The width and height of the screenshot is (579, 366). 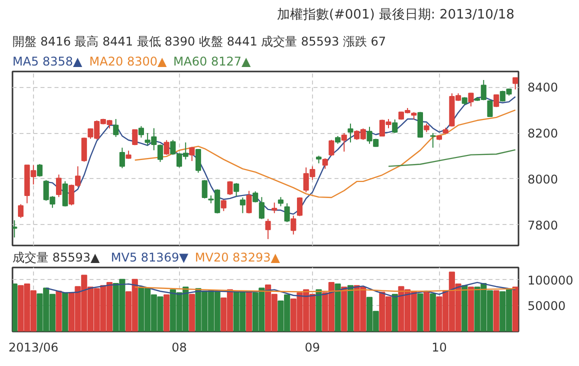 I want to click on text: MA5 8358▲, so click(x=48, y=61).